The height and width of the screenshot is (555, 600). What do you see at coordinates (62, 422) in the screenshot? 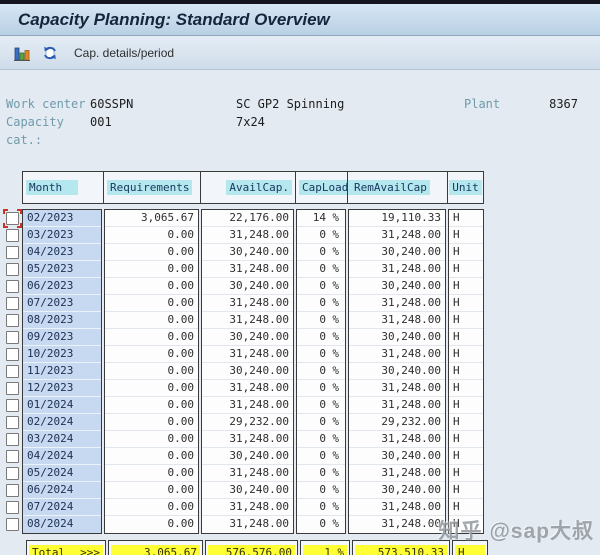
I see `cell-month: 02/2024` at bounding box center [62, 422].